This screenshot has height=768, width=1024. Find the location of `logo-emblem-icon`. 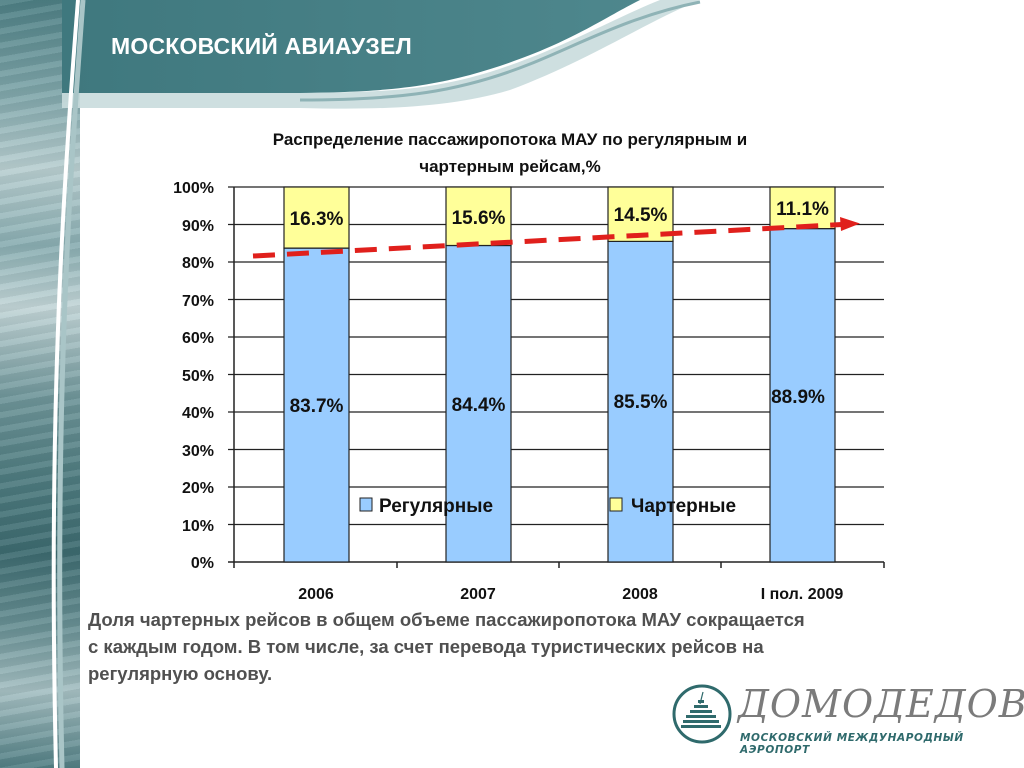

logo-emblem-icon is located at coordinates (702, 714).